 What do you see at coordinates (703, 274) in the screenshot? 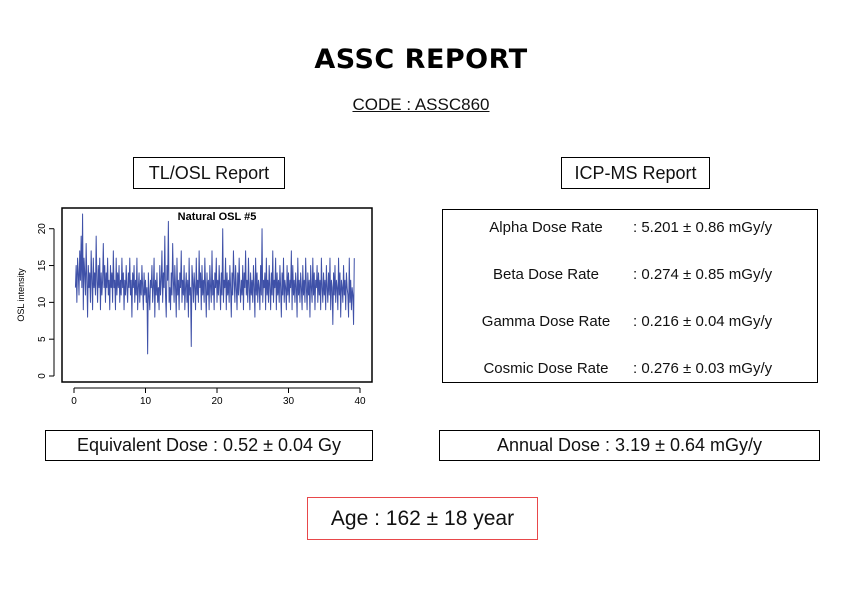
I see `dose-value: : 0.274 ± 0.85 mGy/y` at bounding box center [703, 274].